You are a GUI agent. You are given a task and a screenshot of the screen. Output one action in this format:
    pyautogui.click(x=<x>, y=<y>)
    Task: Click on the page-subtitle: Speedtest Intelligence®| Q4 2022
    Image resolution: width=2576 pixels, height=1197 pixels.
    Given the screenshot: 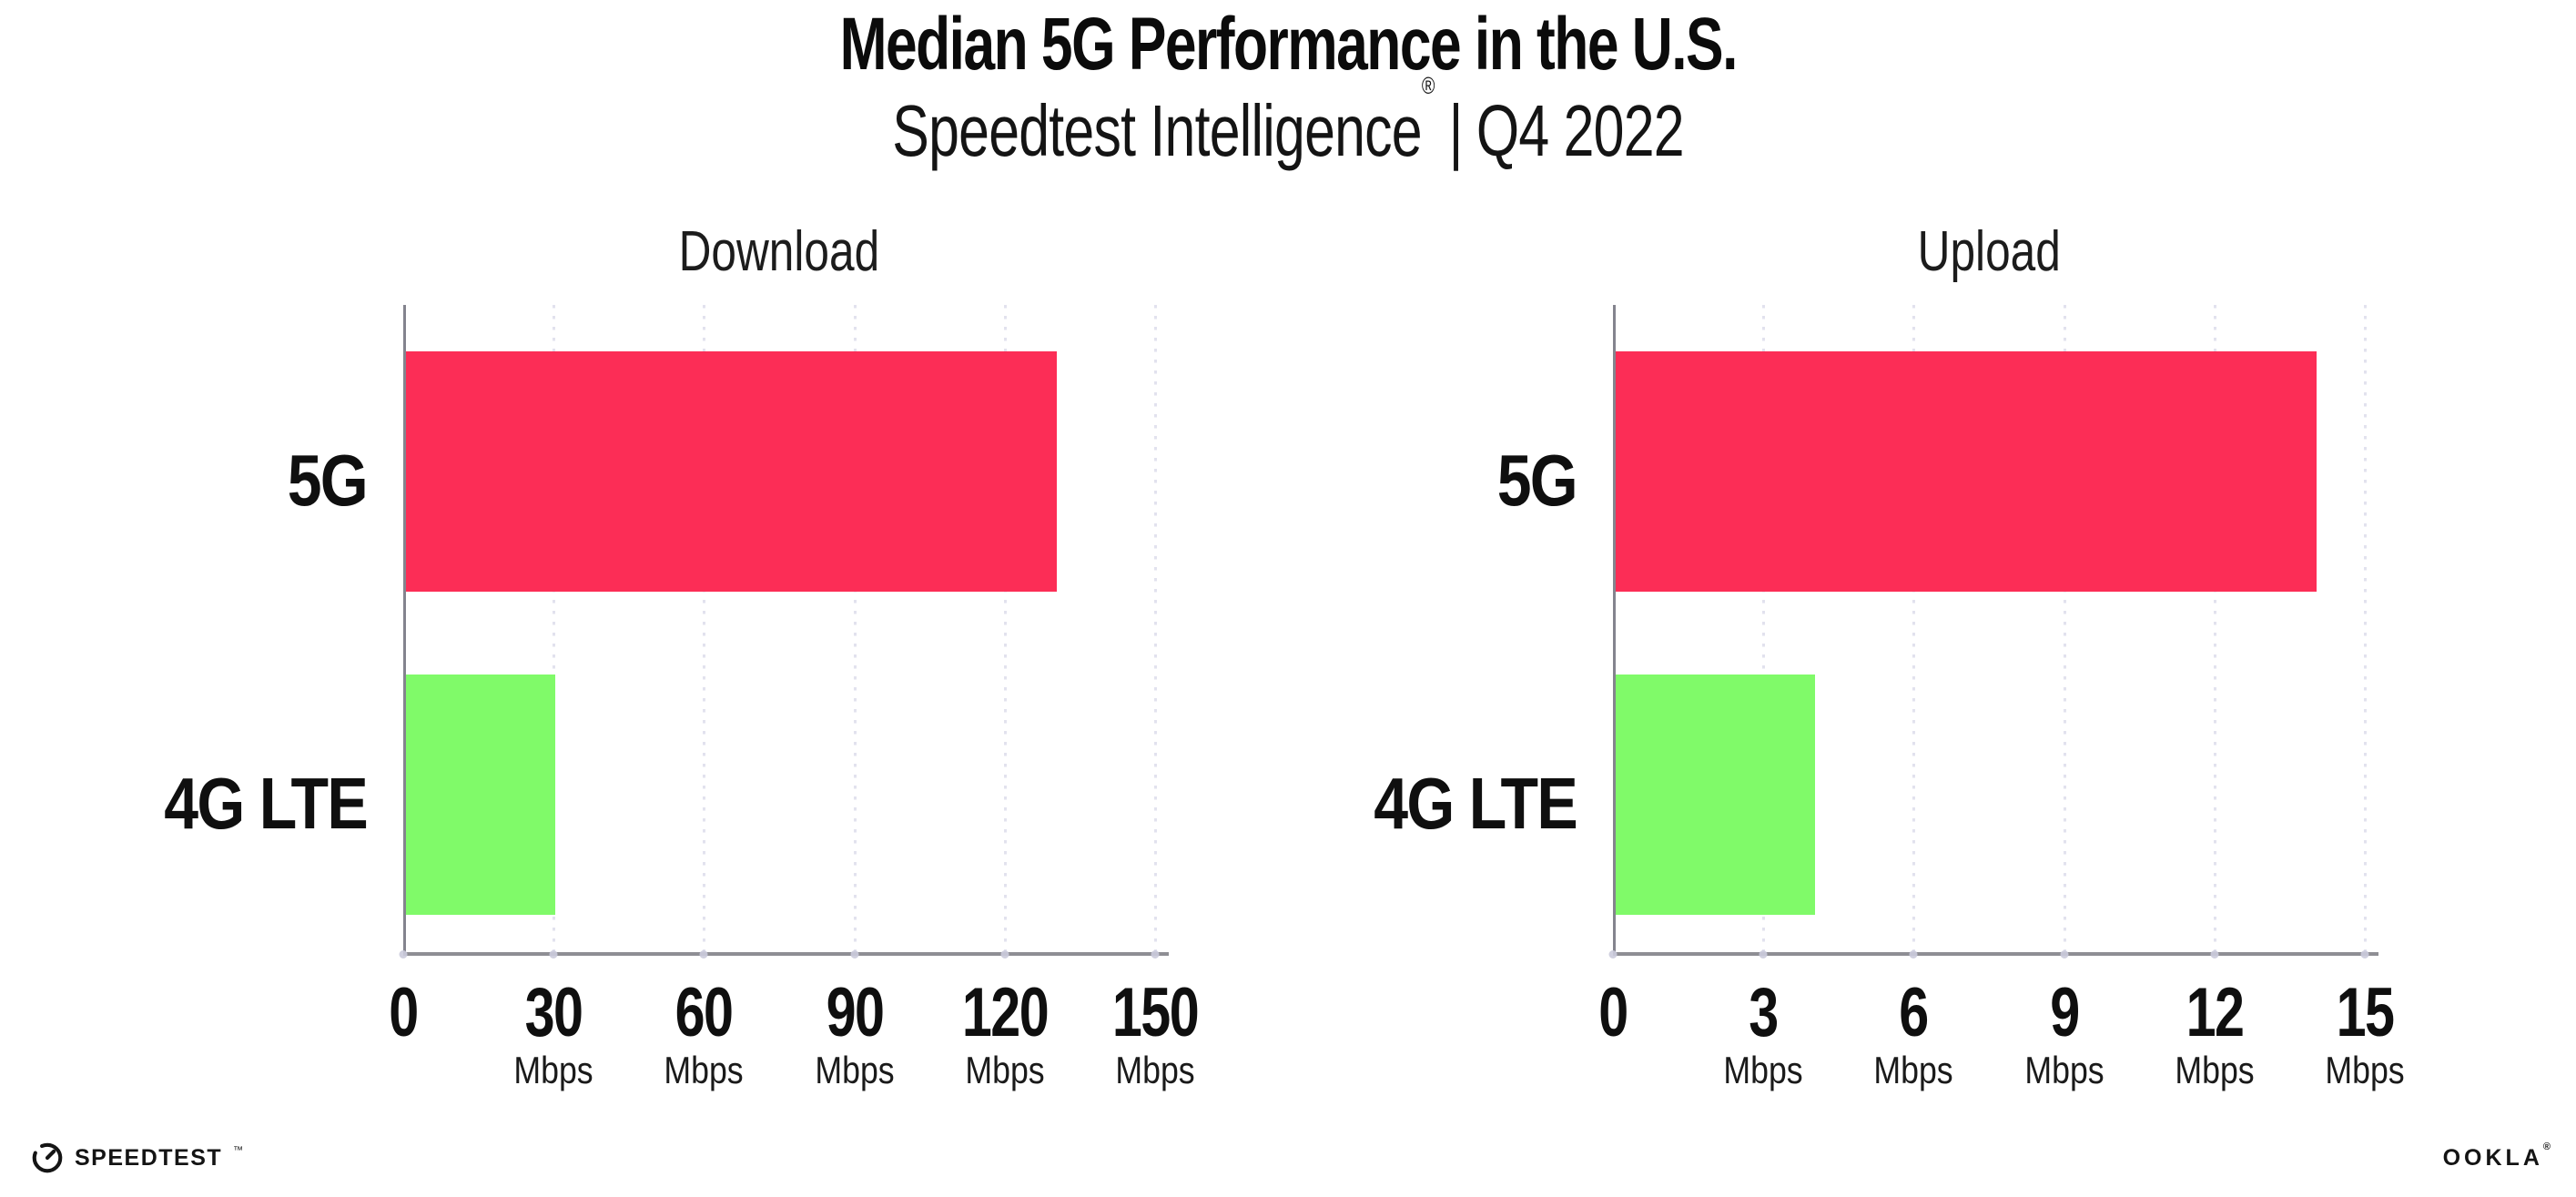 What is the action you would take?
    pyautogui.click(x=1288, y=120)
    